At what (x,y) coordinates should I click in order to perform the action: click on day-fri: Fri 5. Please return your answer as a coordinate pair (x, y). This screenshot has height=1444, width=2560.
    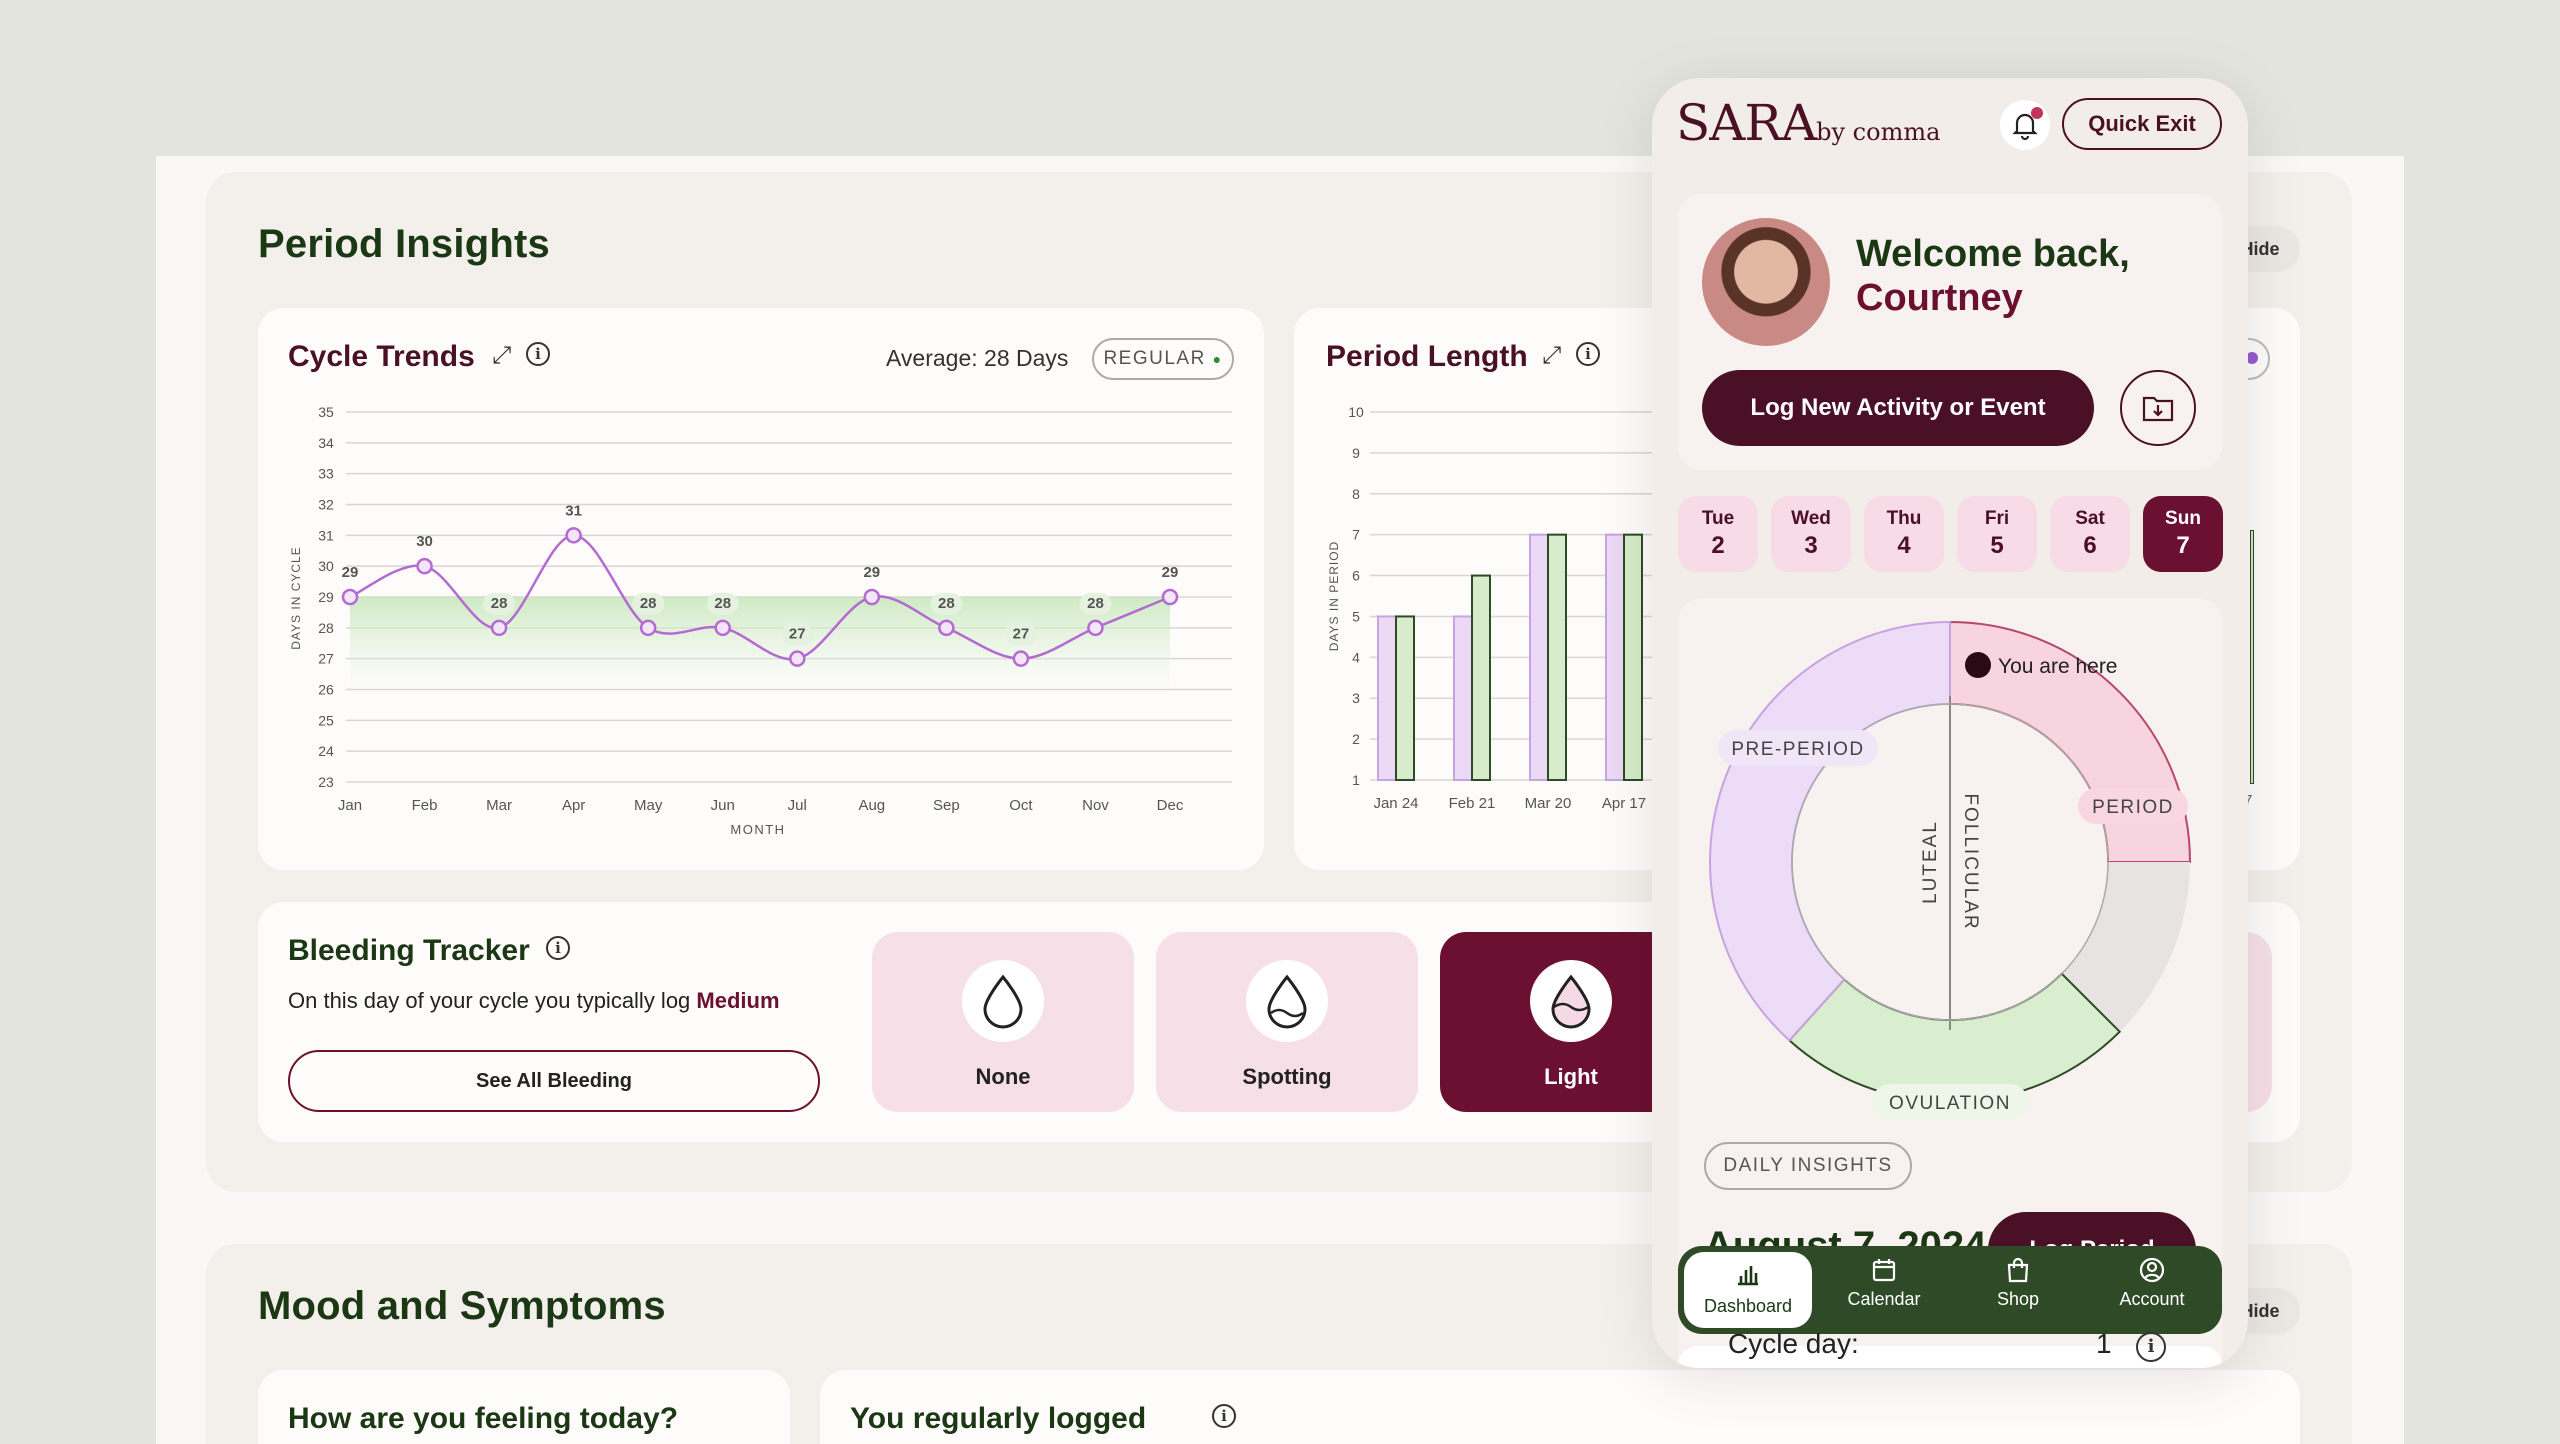
    Looking at the image, I should click on (1997, 534).